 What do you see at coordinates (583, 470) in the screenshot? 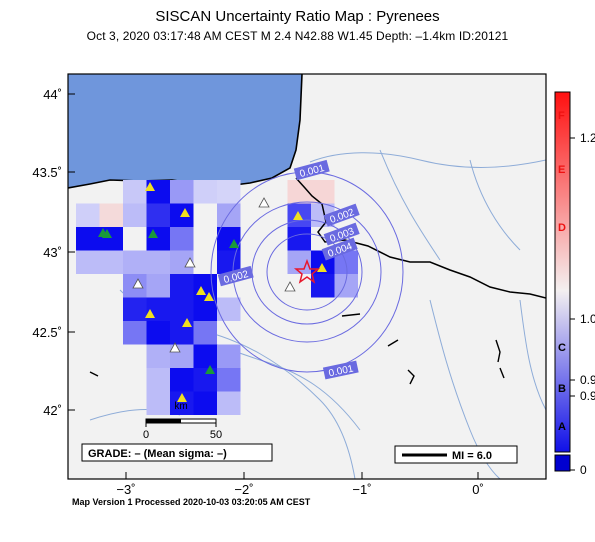
I see `colorbar-value-0: 0` at bounding box center [583, 470].